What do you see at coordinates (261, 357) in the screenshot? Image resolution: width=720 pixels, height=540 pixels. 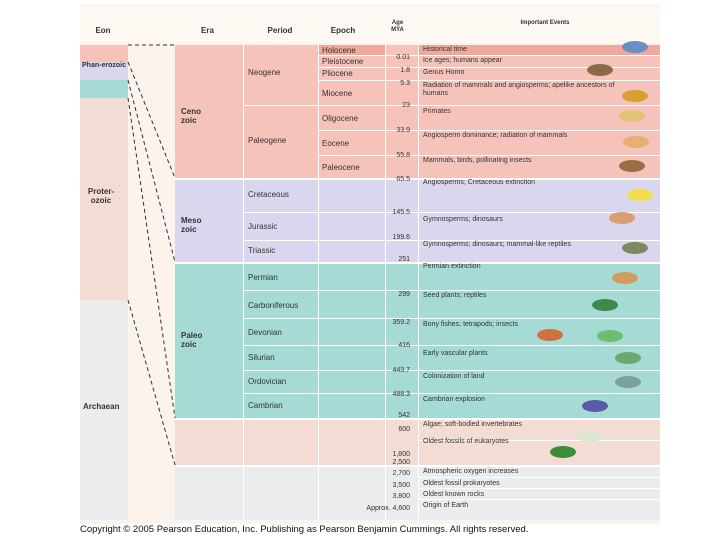 I see `period-label: Silurian` at bounding box center [261, 357].